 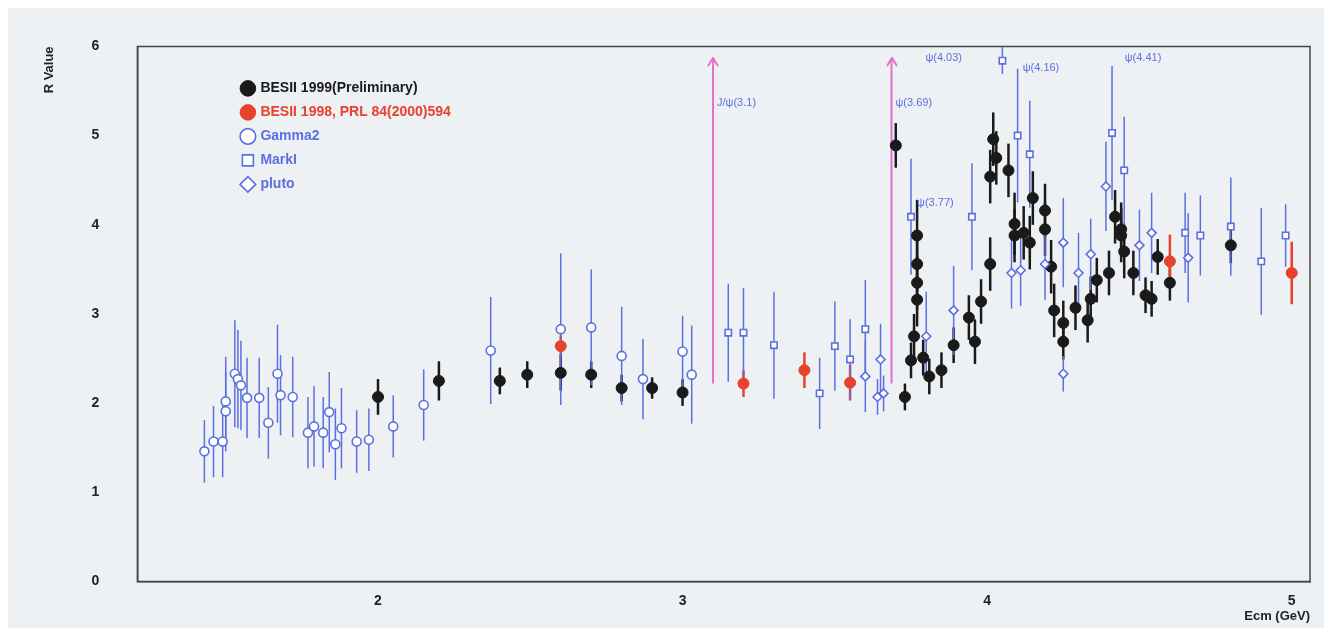 What do you see at coordinates (95, 45) in the screenshot?
I see `y-tick-label: 6` at bounding box center [95, 45].